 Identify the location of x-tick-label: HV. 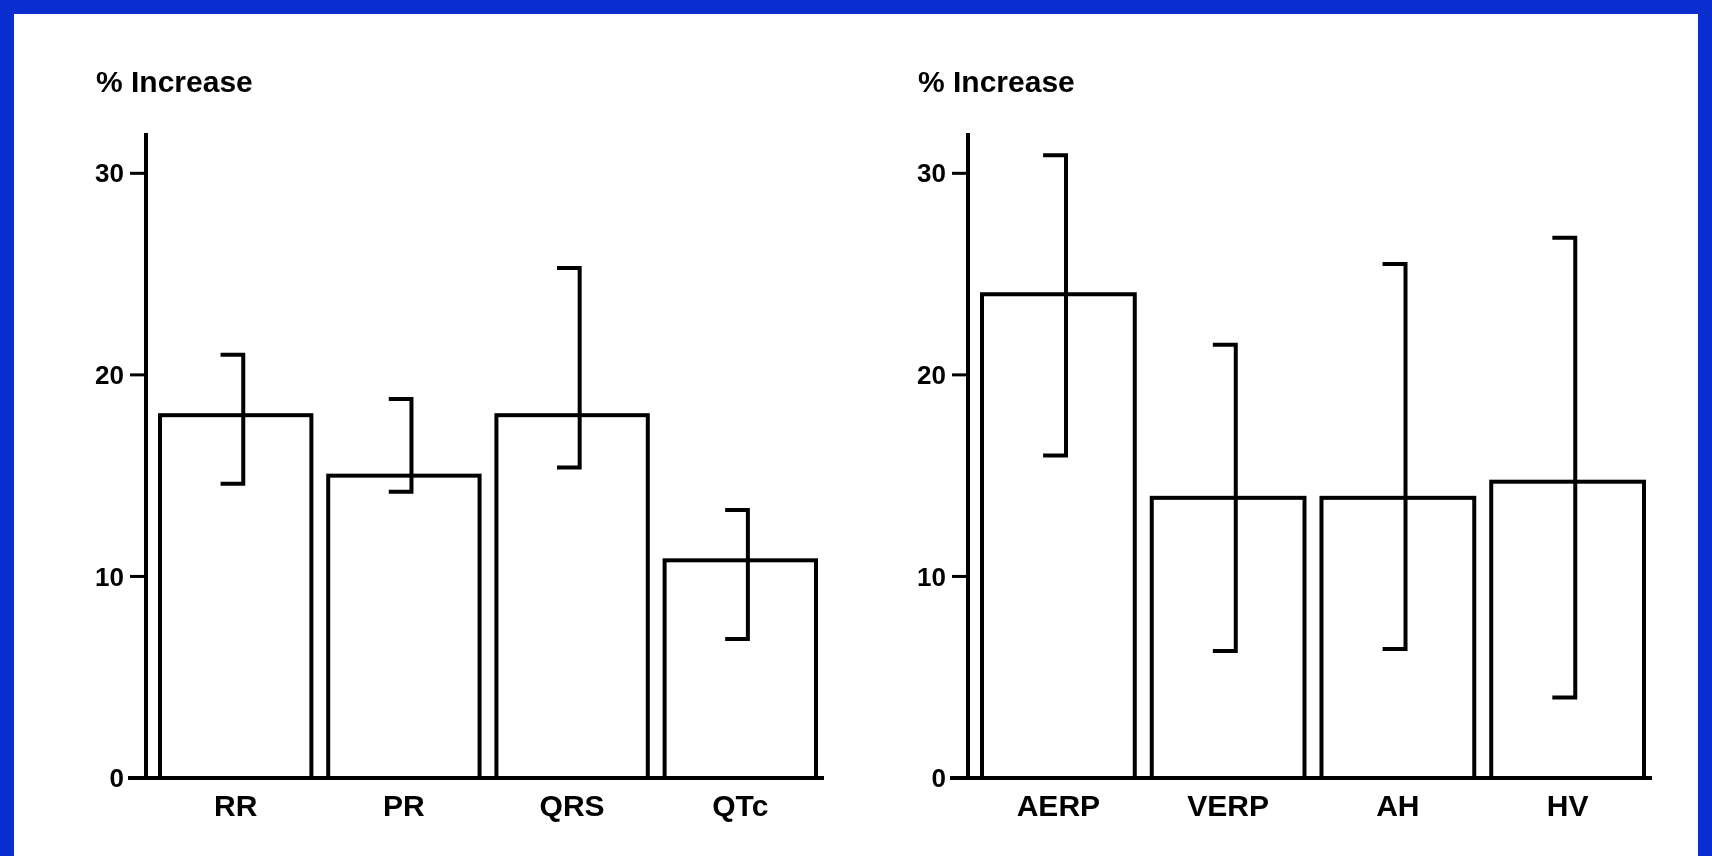
(1567, 805).